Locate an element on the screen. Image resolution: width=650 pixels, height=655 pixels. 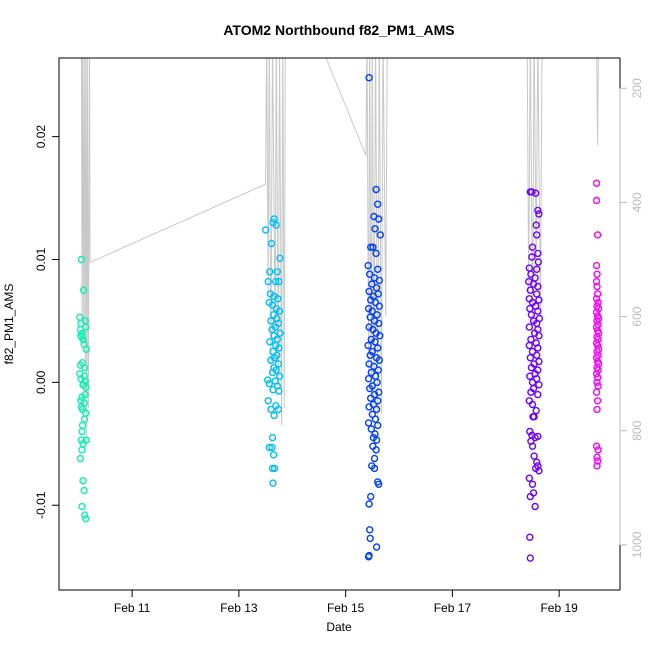
y2-tick-label: 200 is located at coordinates (637, 88).